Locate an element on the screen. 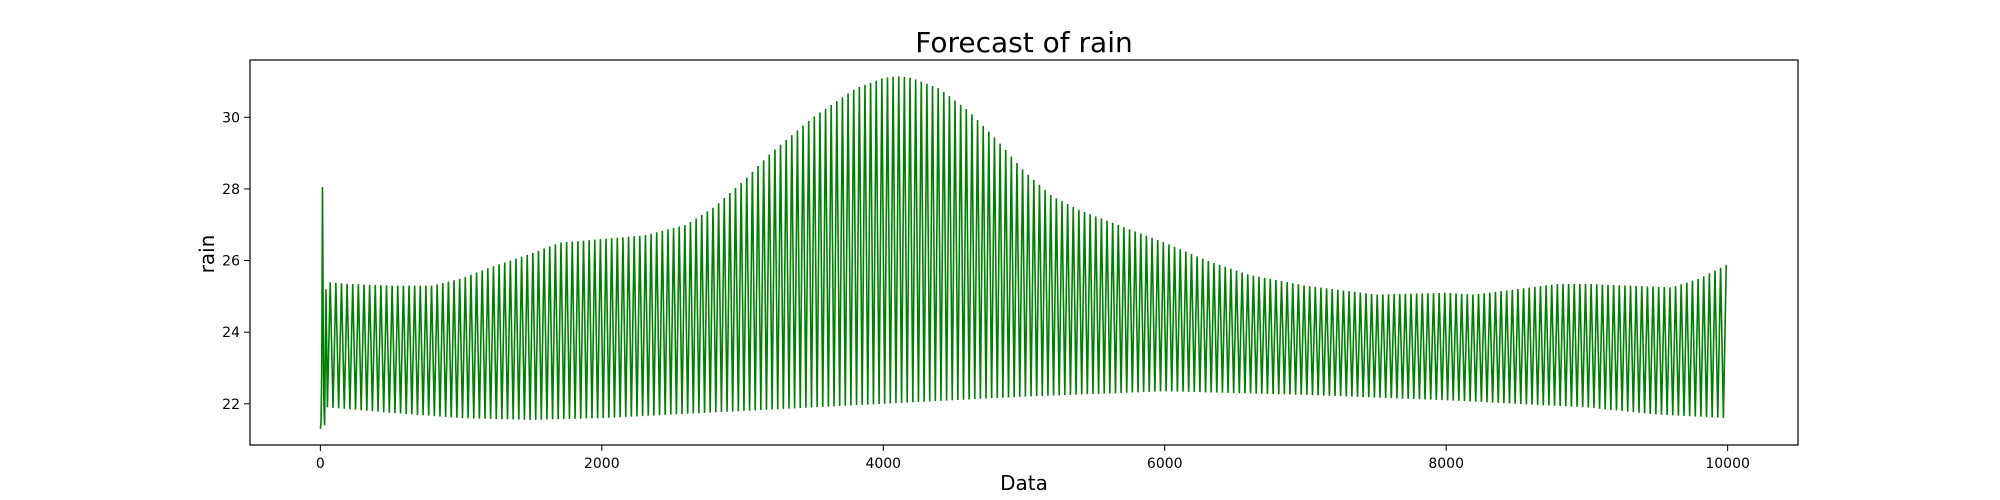  x-tick-label: 10000 is located at coordinates (1727, 464).